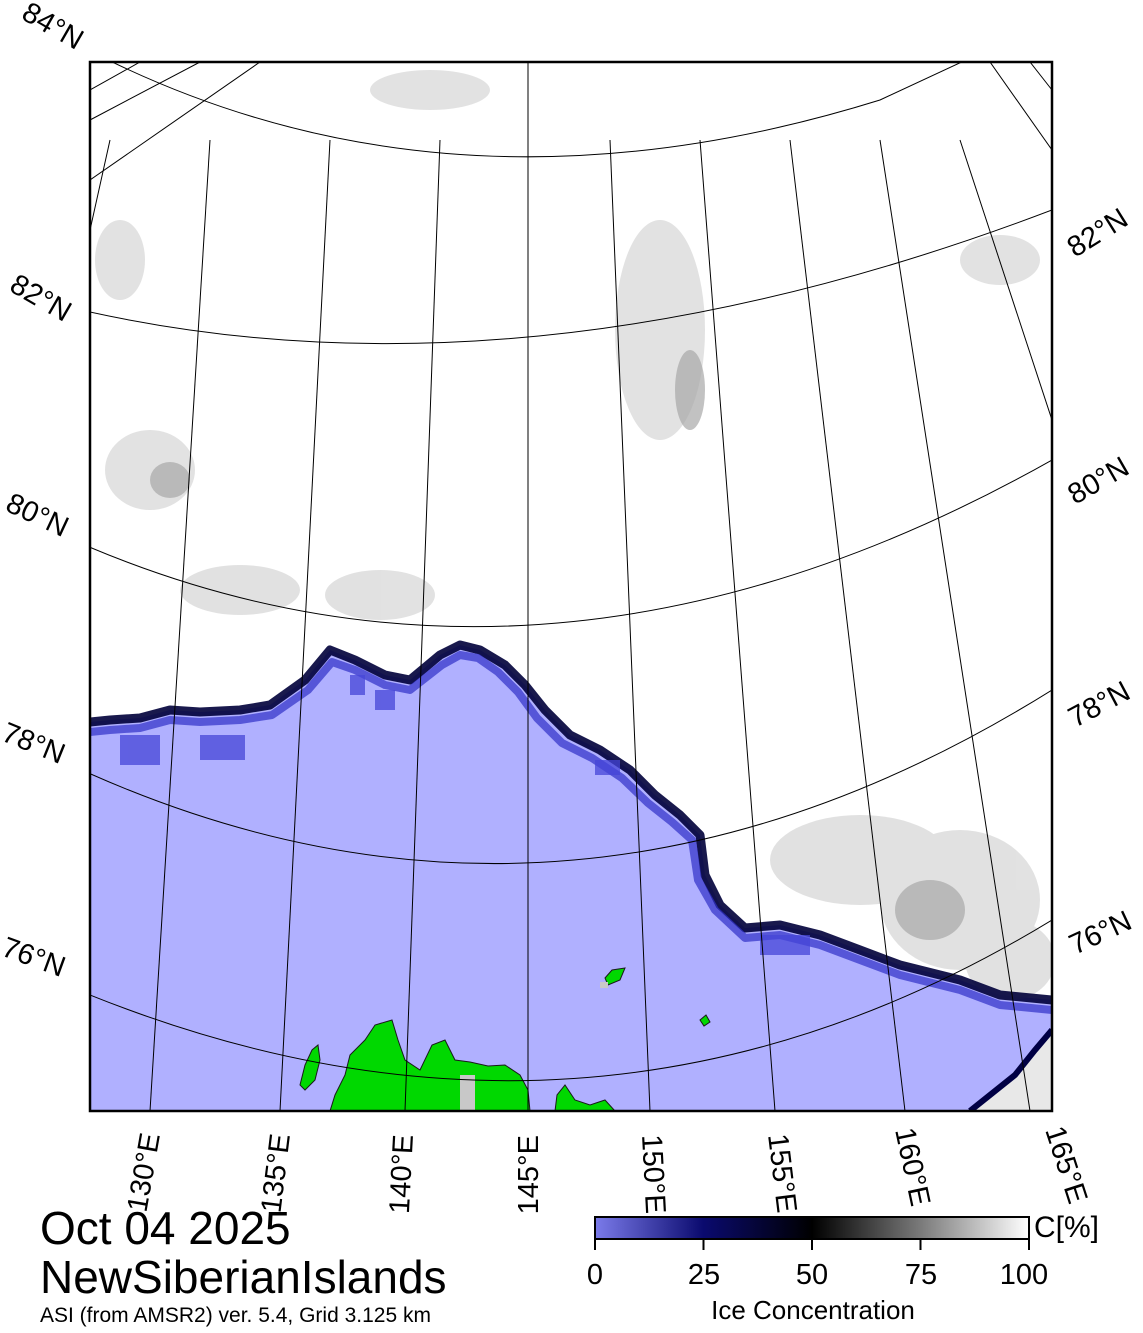 The width and height of the screenshot is (1143, 1333). What do you see at coordinates (812, 1228) in the screenshot?
I see `colorbar-bar` at bounding box center [812, 1228].